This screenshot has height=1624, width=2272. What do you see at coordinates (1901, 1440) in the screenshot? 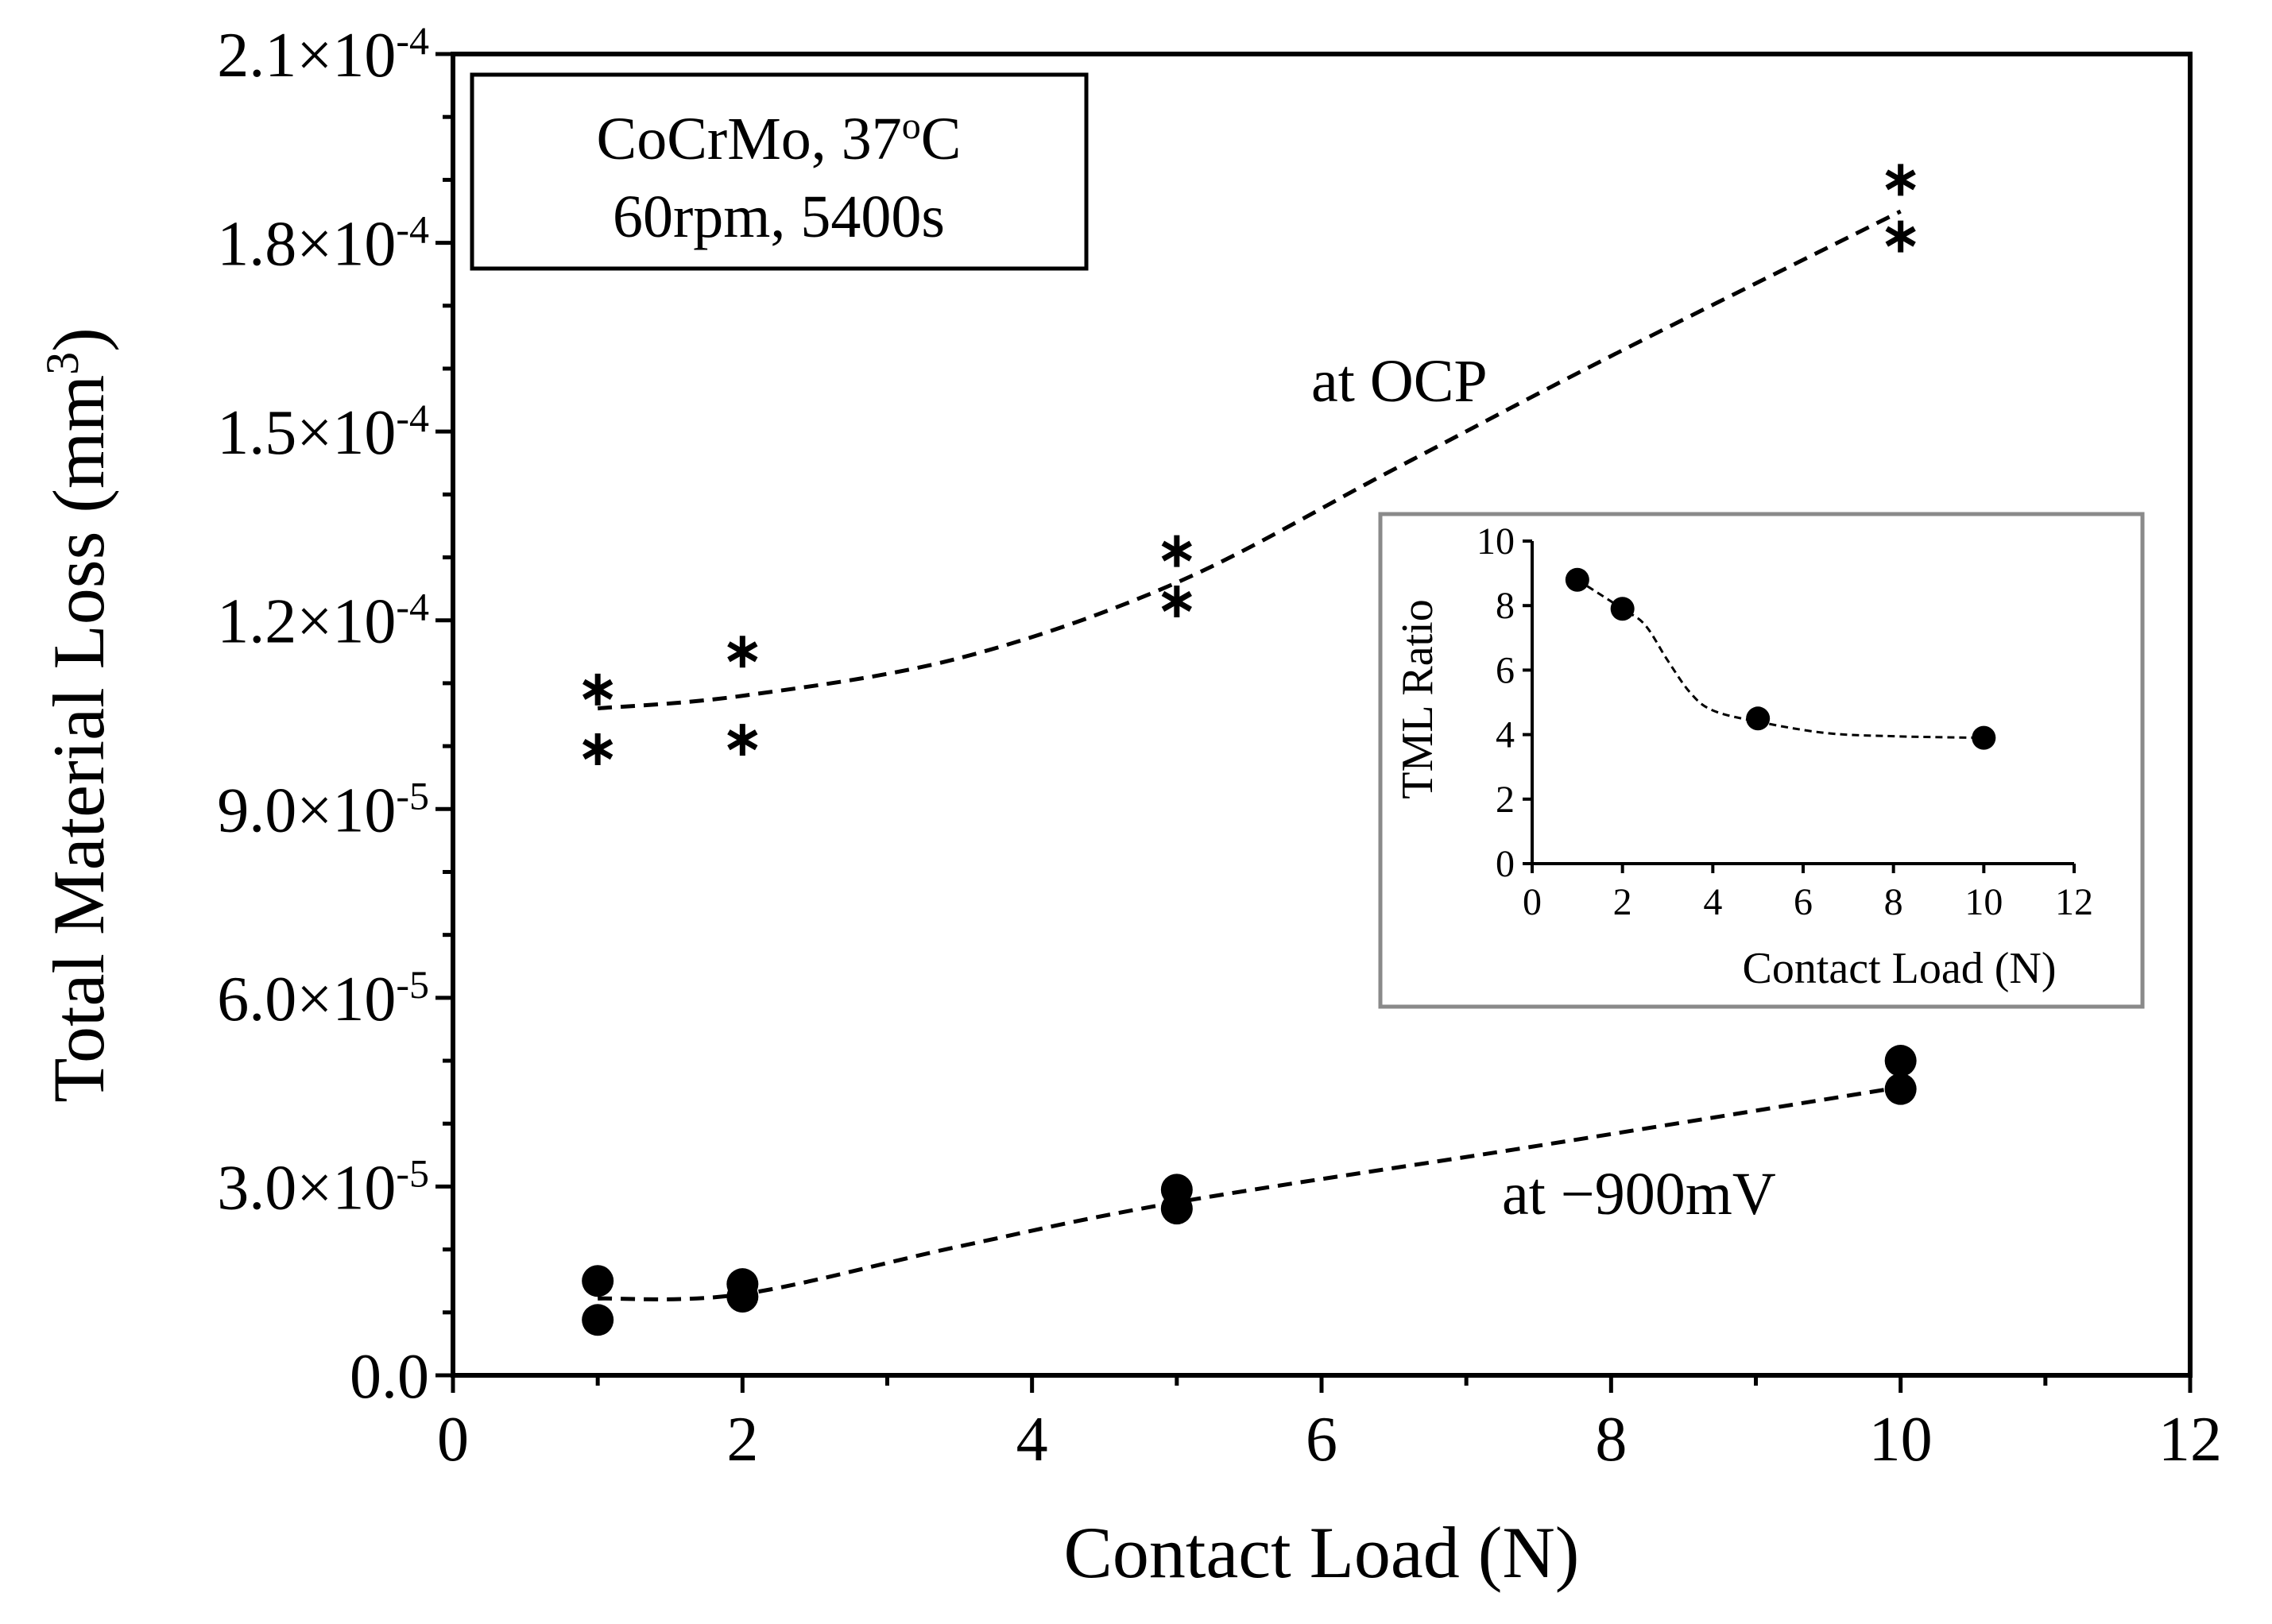
I see `x-tick-label: 10` at bounding box center [1901, 1440].